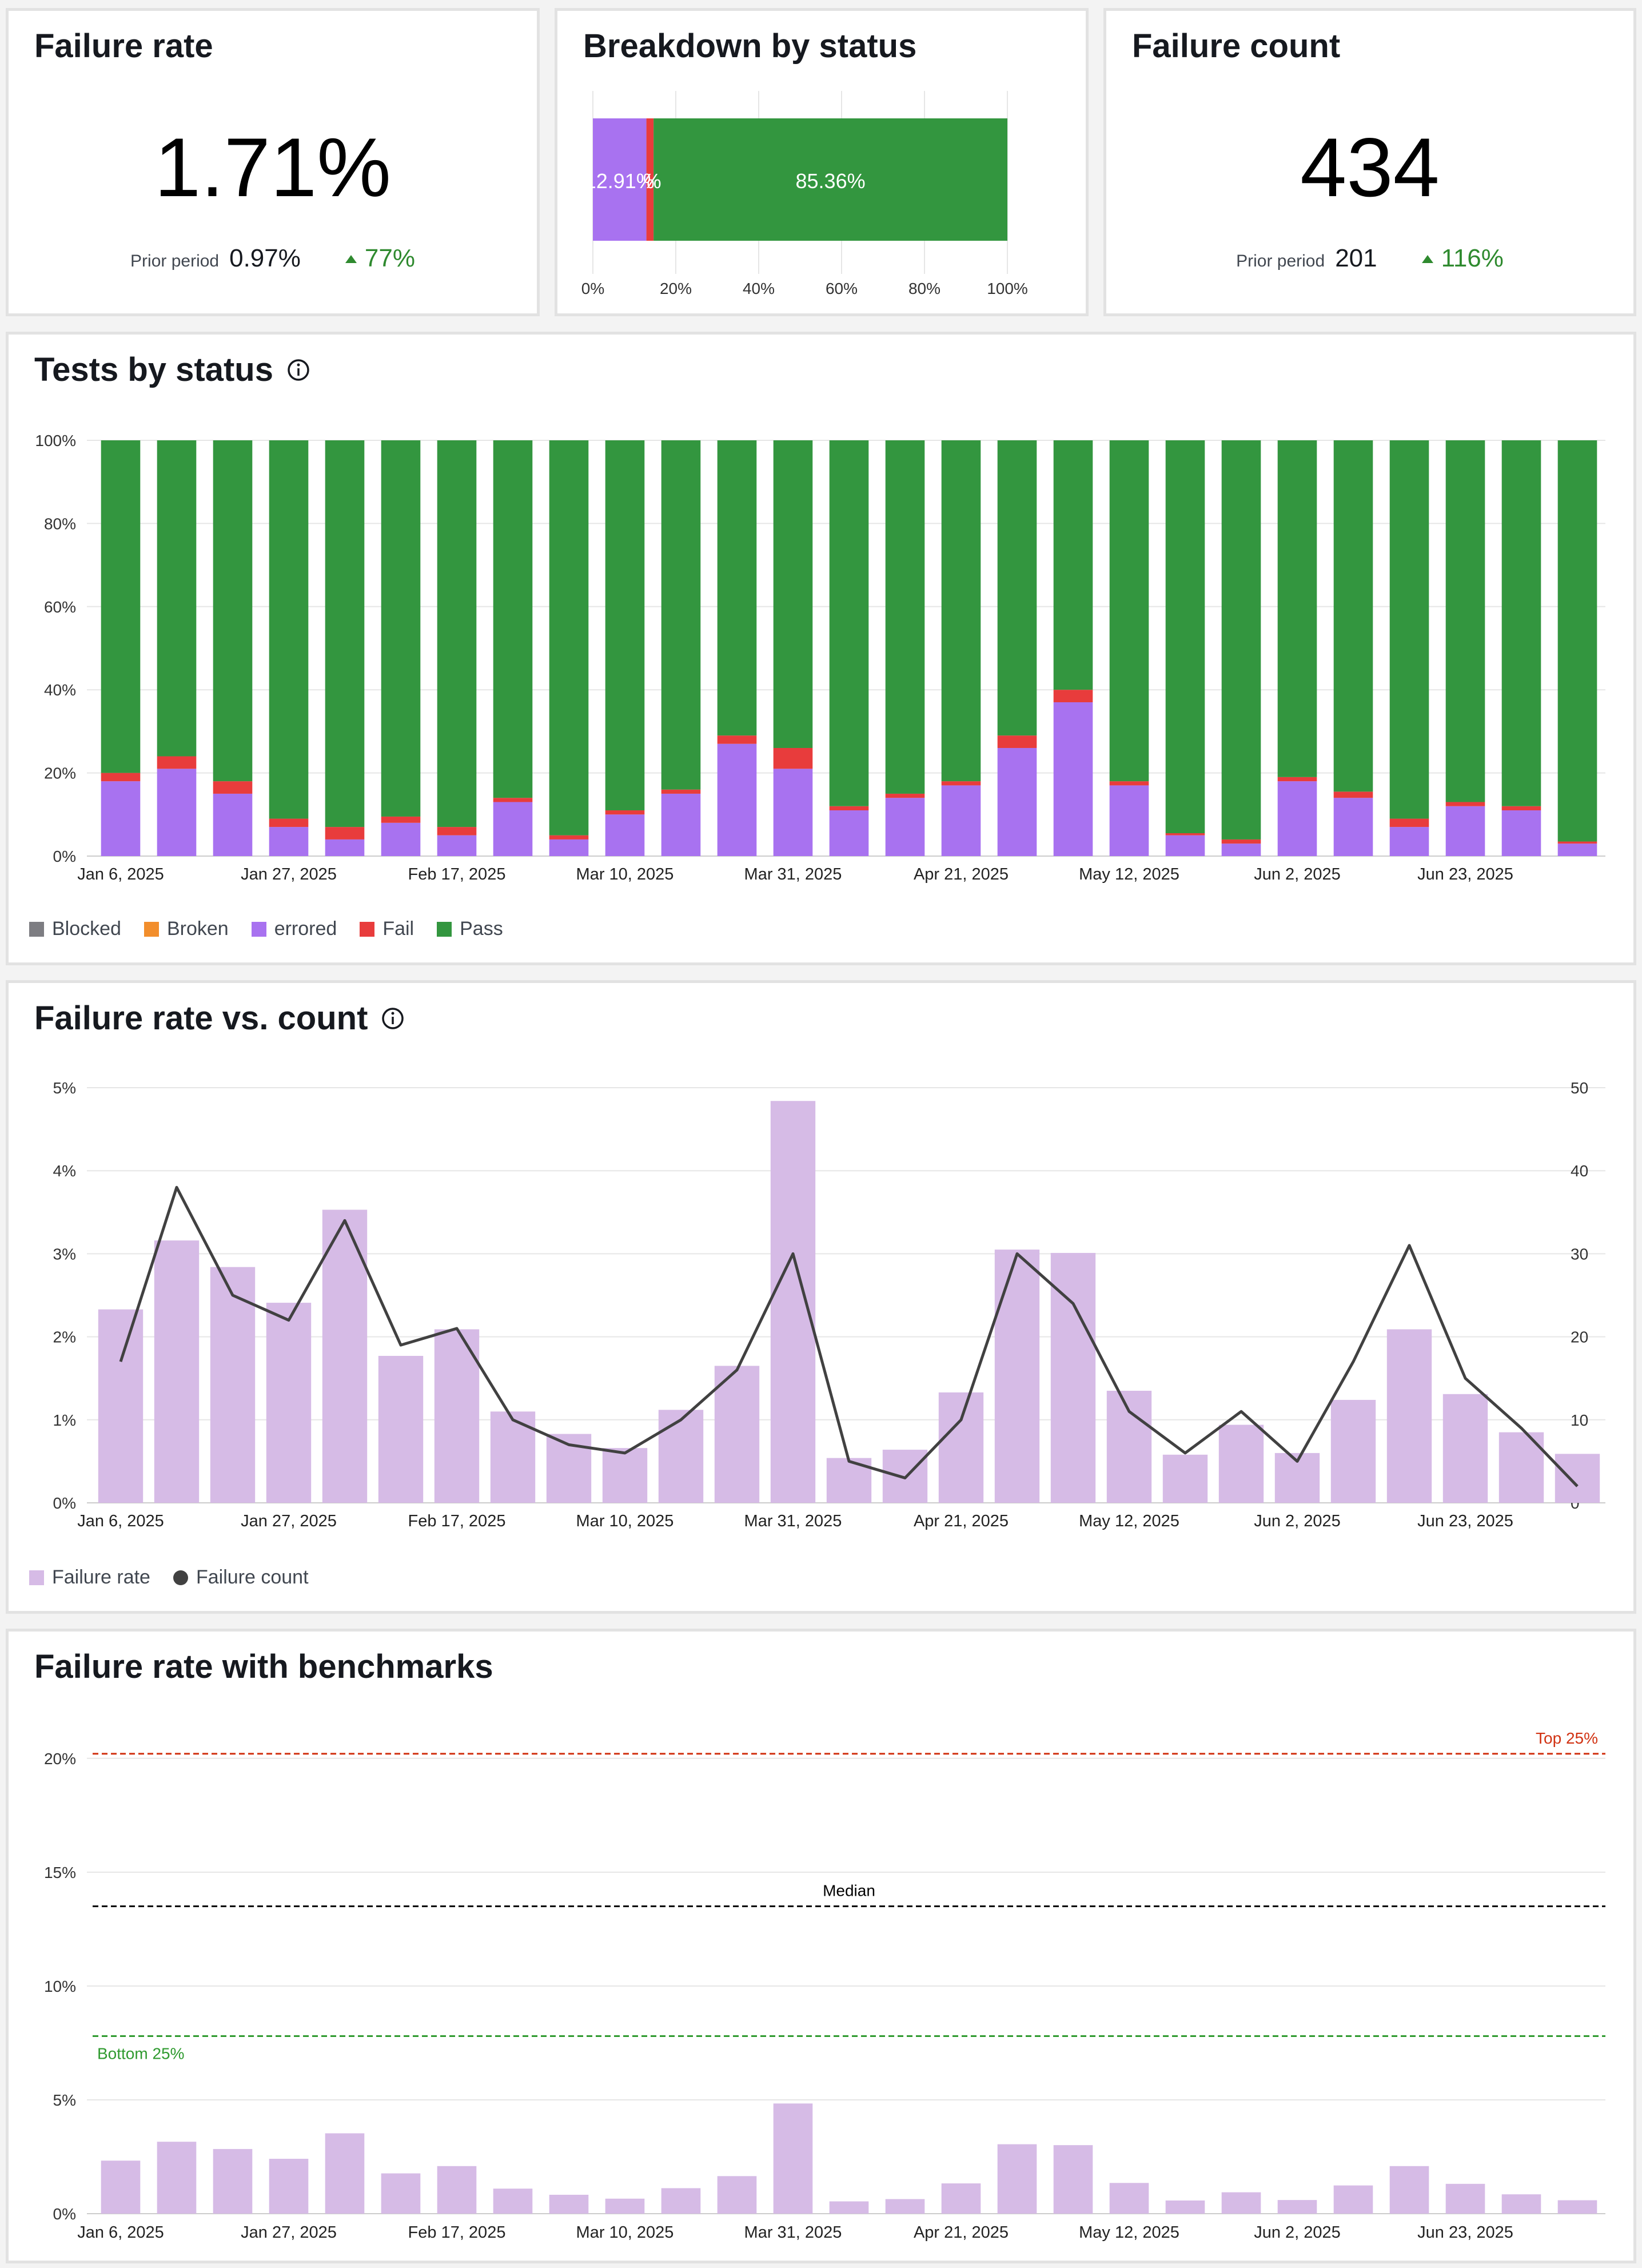  What do you see at coordinates (1579, 1420) in the screenshot?
I see `y-tick-label-right: 10` at bounding box center [1579, 1420].